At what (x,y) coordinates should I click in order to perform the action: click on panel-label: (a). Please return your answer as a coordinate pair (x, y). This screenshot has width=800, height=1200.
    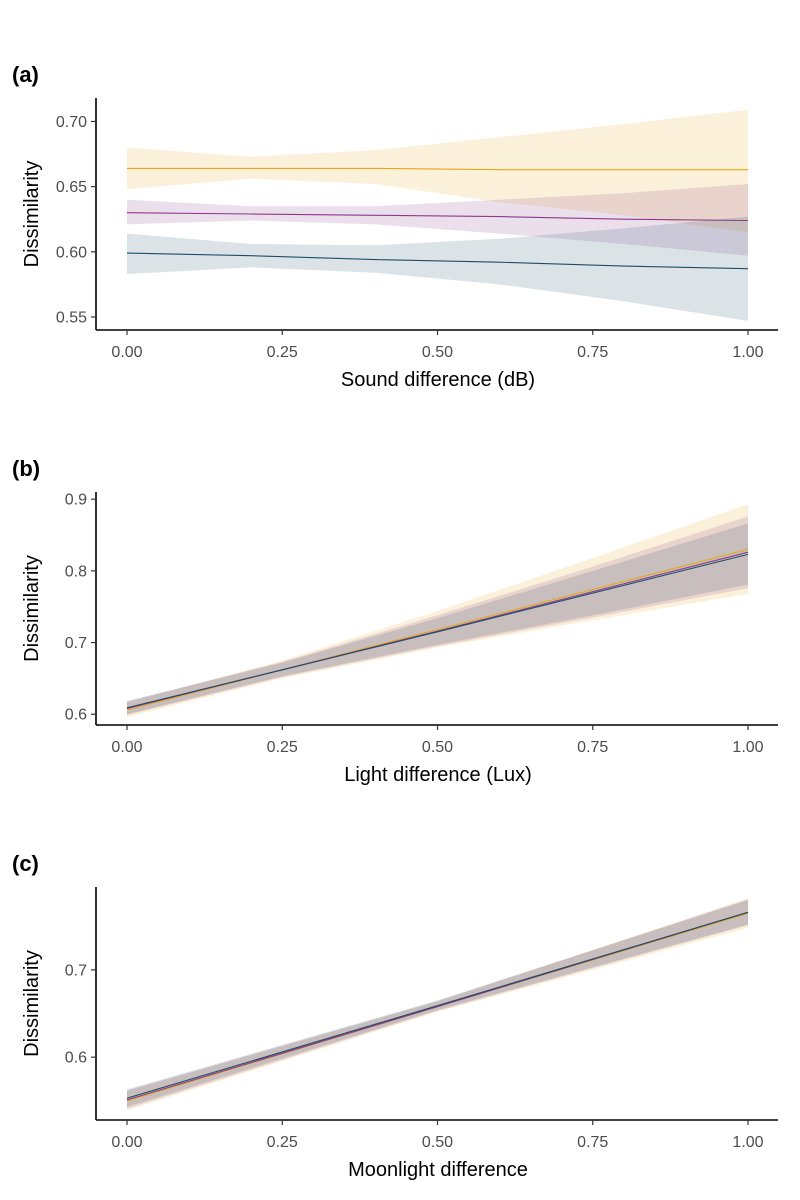
    Looking at the image, I should click on (25, 74).